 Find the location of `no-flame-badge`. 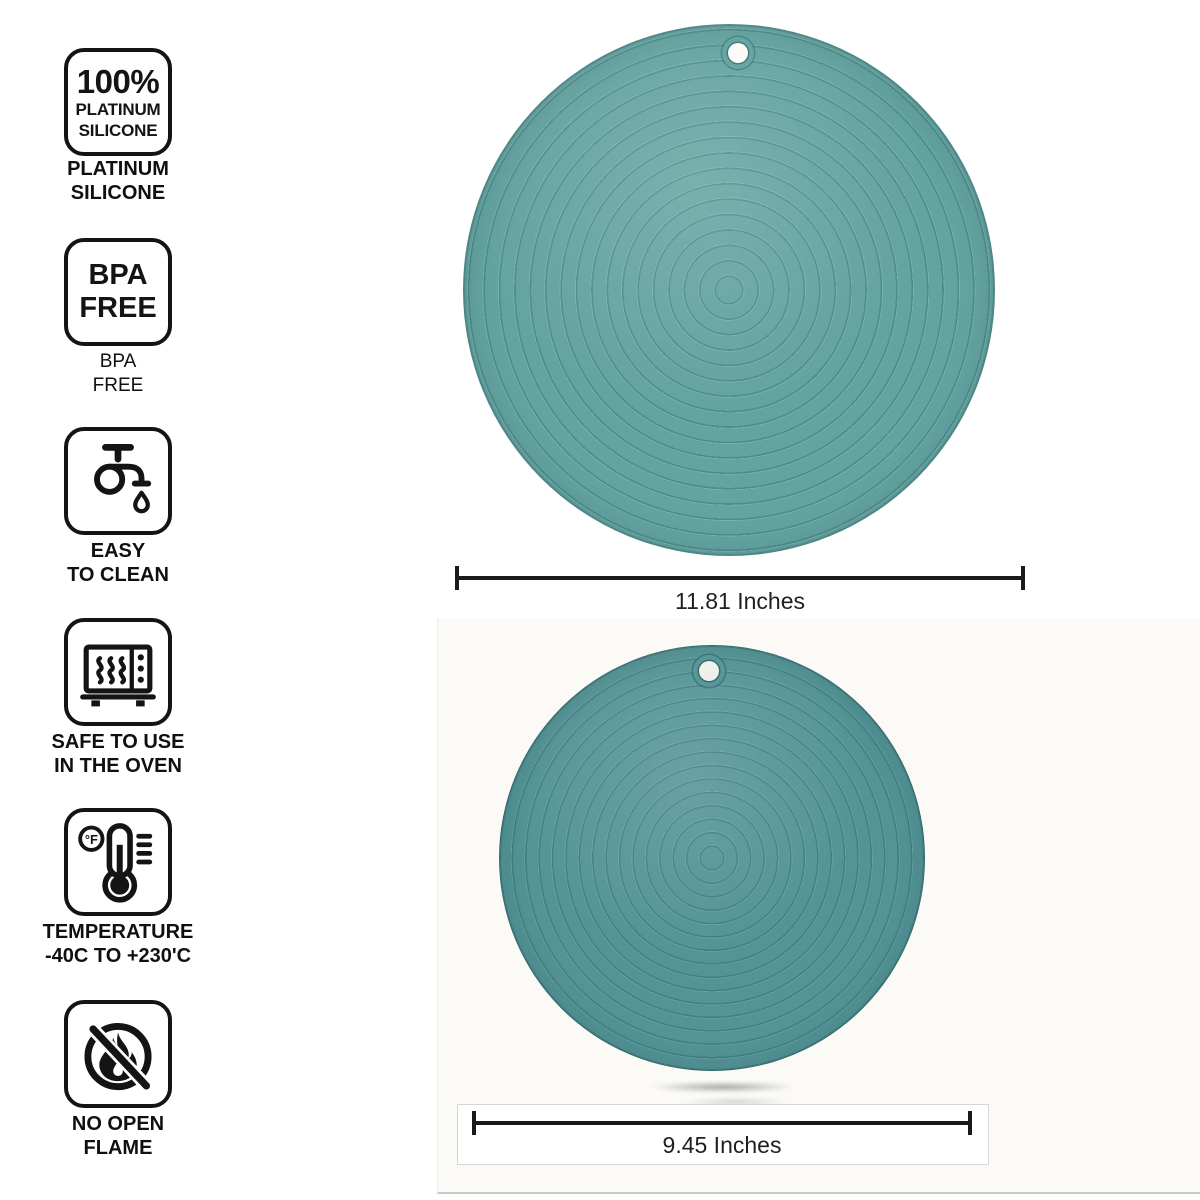

no-flame-badge is located at coordinates (118, 1054).